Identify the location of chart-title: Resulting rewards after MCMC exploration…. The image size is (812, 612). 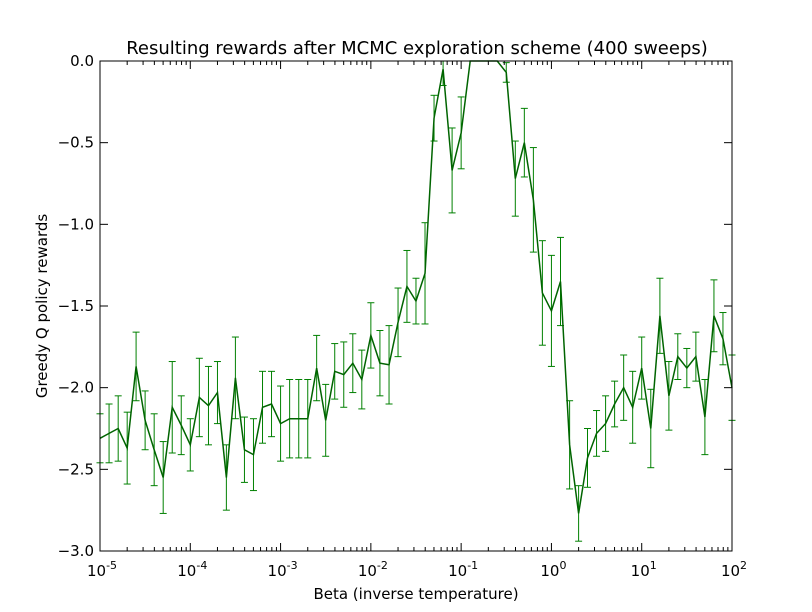
(417, 48).